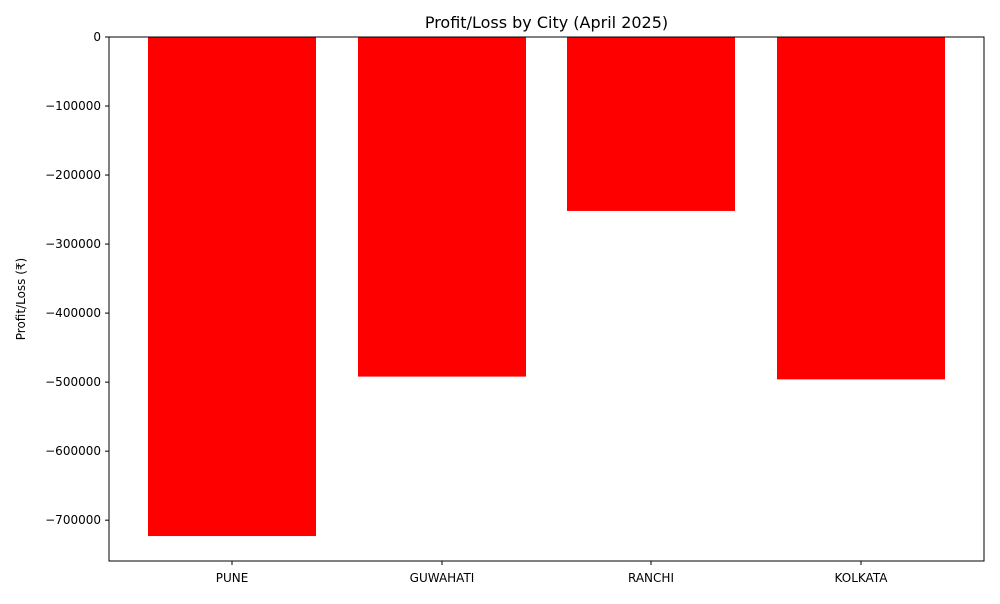 The width and height of the screenshot is (1000, 604). What do you see at coordinates (862, 578) in the screenshot?
I see `x-tick-label: KOLKATA` at bounding box center [862, 578].